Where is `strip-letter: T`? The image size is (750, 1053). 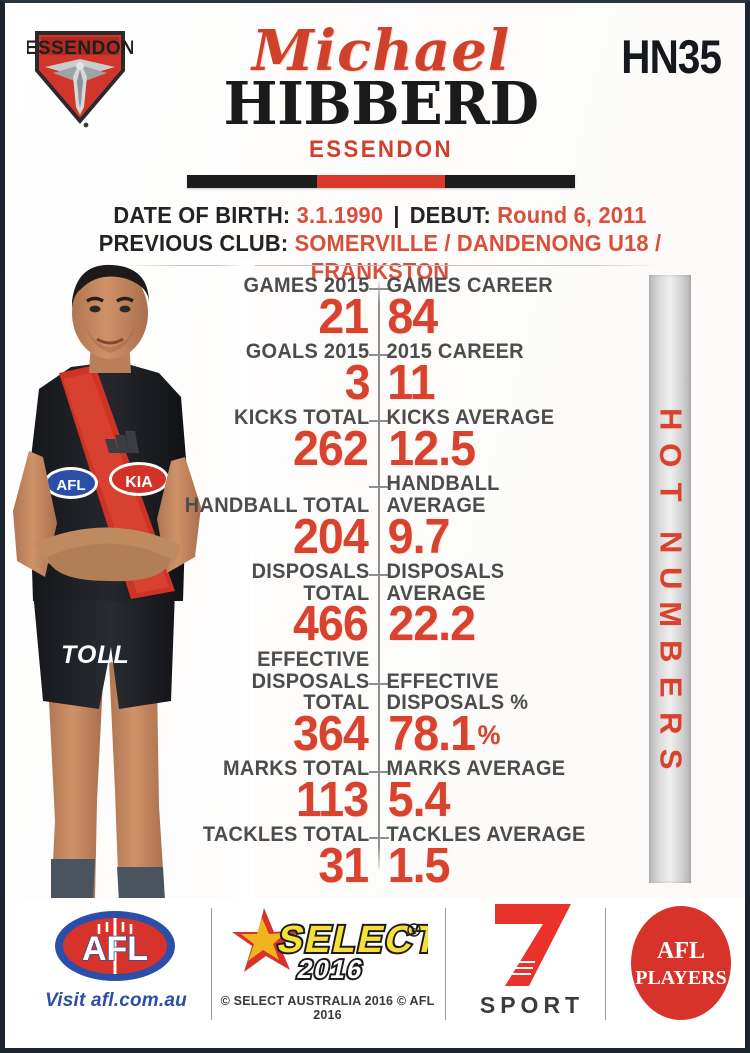
strip-letter: T is located at coordinates (671, 492).